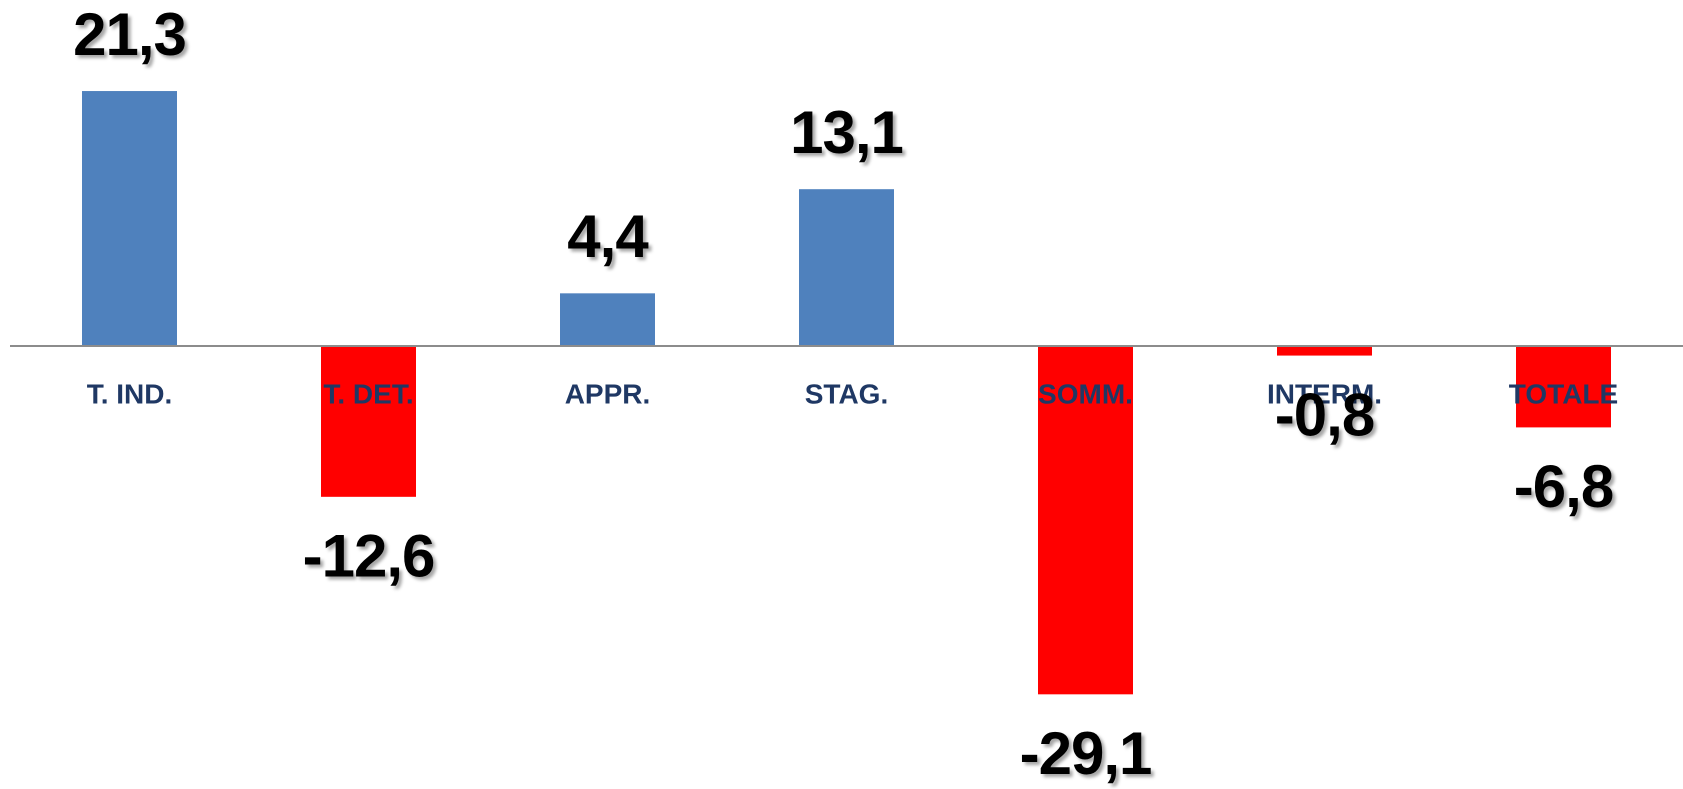 The height and width of the screenshot is (789, 1683). What do you see at coordinates (1086, 753) in the screenshot?
I see `value-label: -29,1` at bounding box center [1086, 753].